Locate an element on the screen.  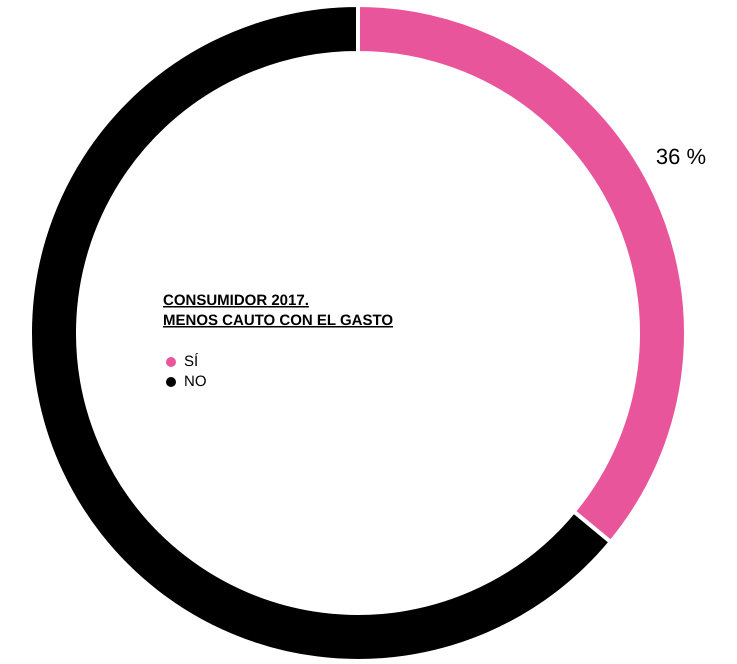
legend-label: NO is located at coordinates (195, 381).